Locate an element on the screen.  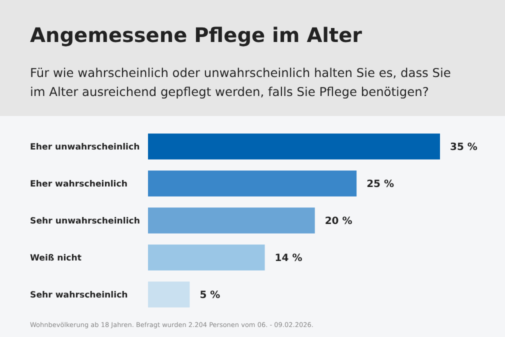
data-label: 35 % is located at coordinates (464, 147).